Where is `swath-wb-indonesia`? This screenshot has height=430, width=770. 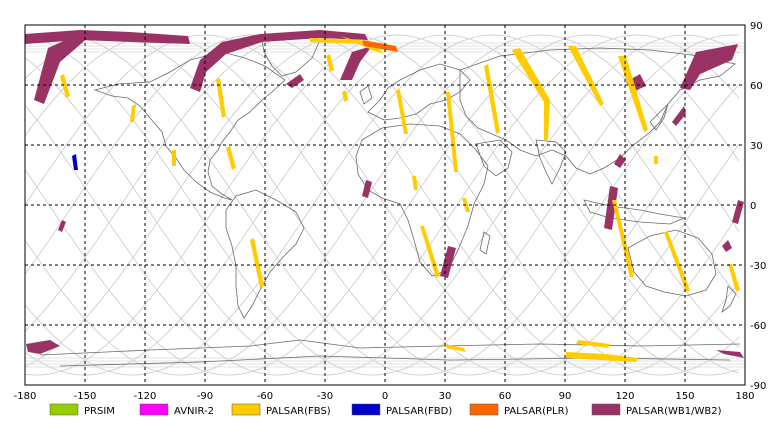 swath-wb-indonesia is located at coordinates (611, 208).